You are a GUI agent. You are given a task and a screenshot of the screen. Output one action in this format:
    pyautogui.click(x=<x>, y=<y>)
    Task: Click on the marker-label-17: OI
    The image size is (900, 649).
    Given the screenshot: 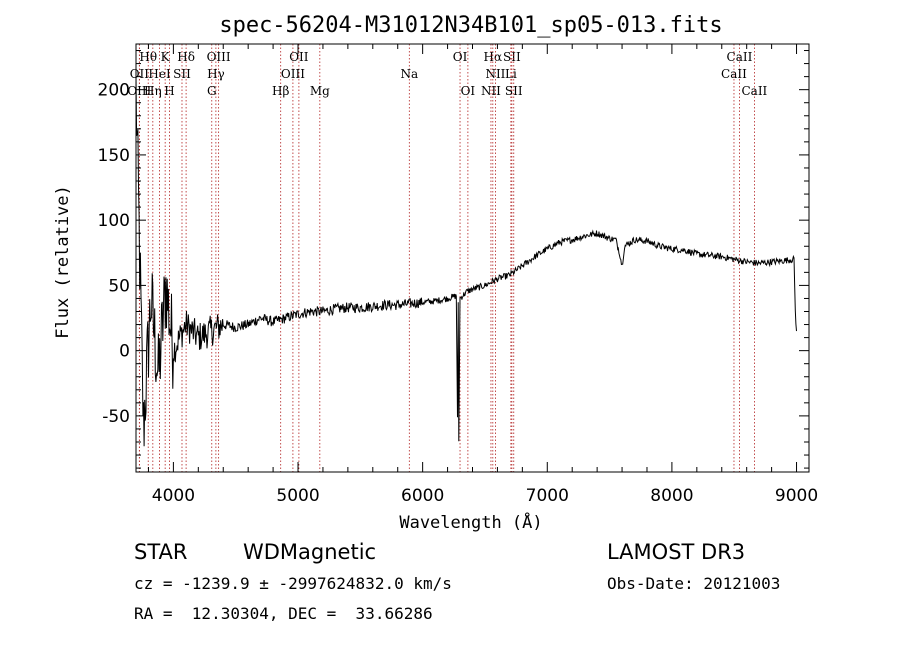 What is the action you would take?
    pyautogui.click(x=460, y=57)
    